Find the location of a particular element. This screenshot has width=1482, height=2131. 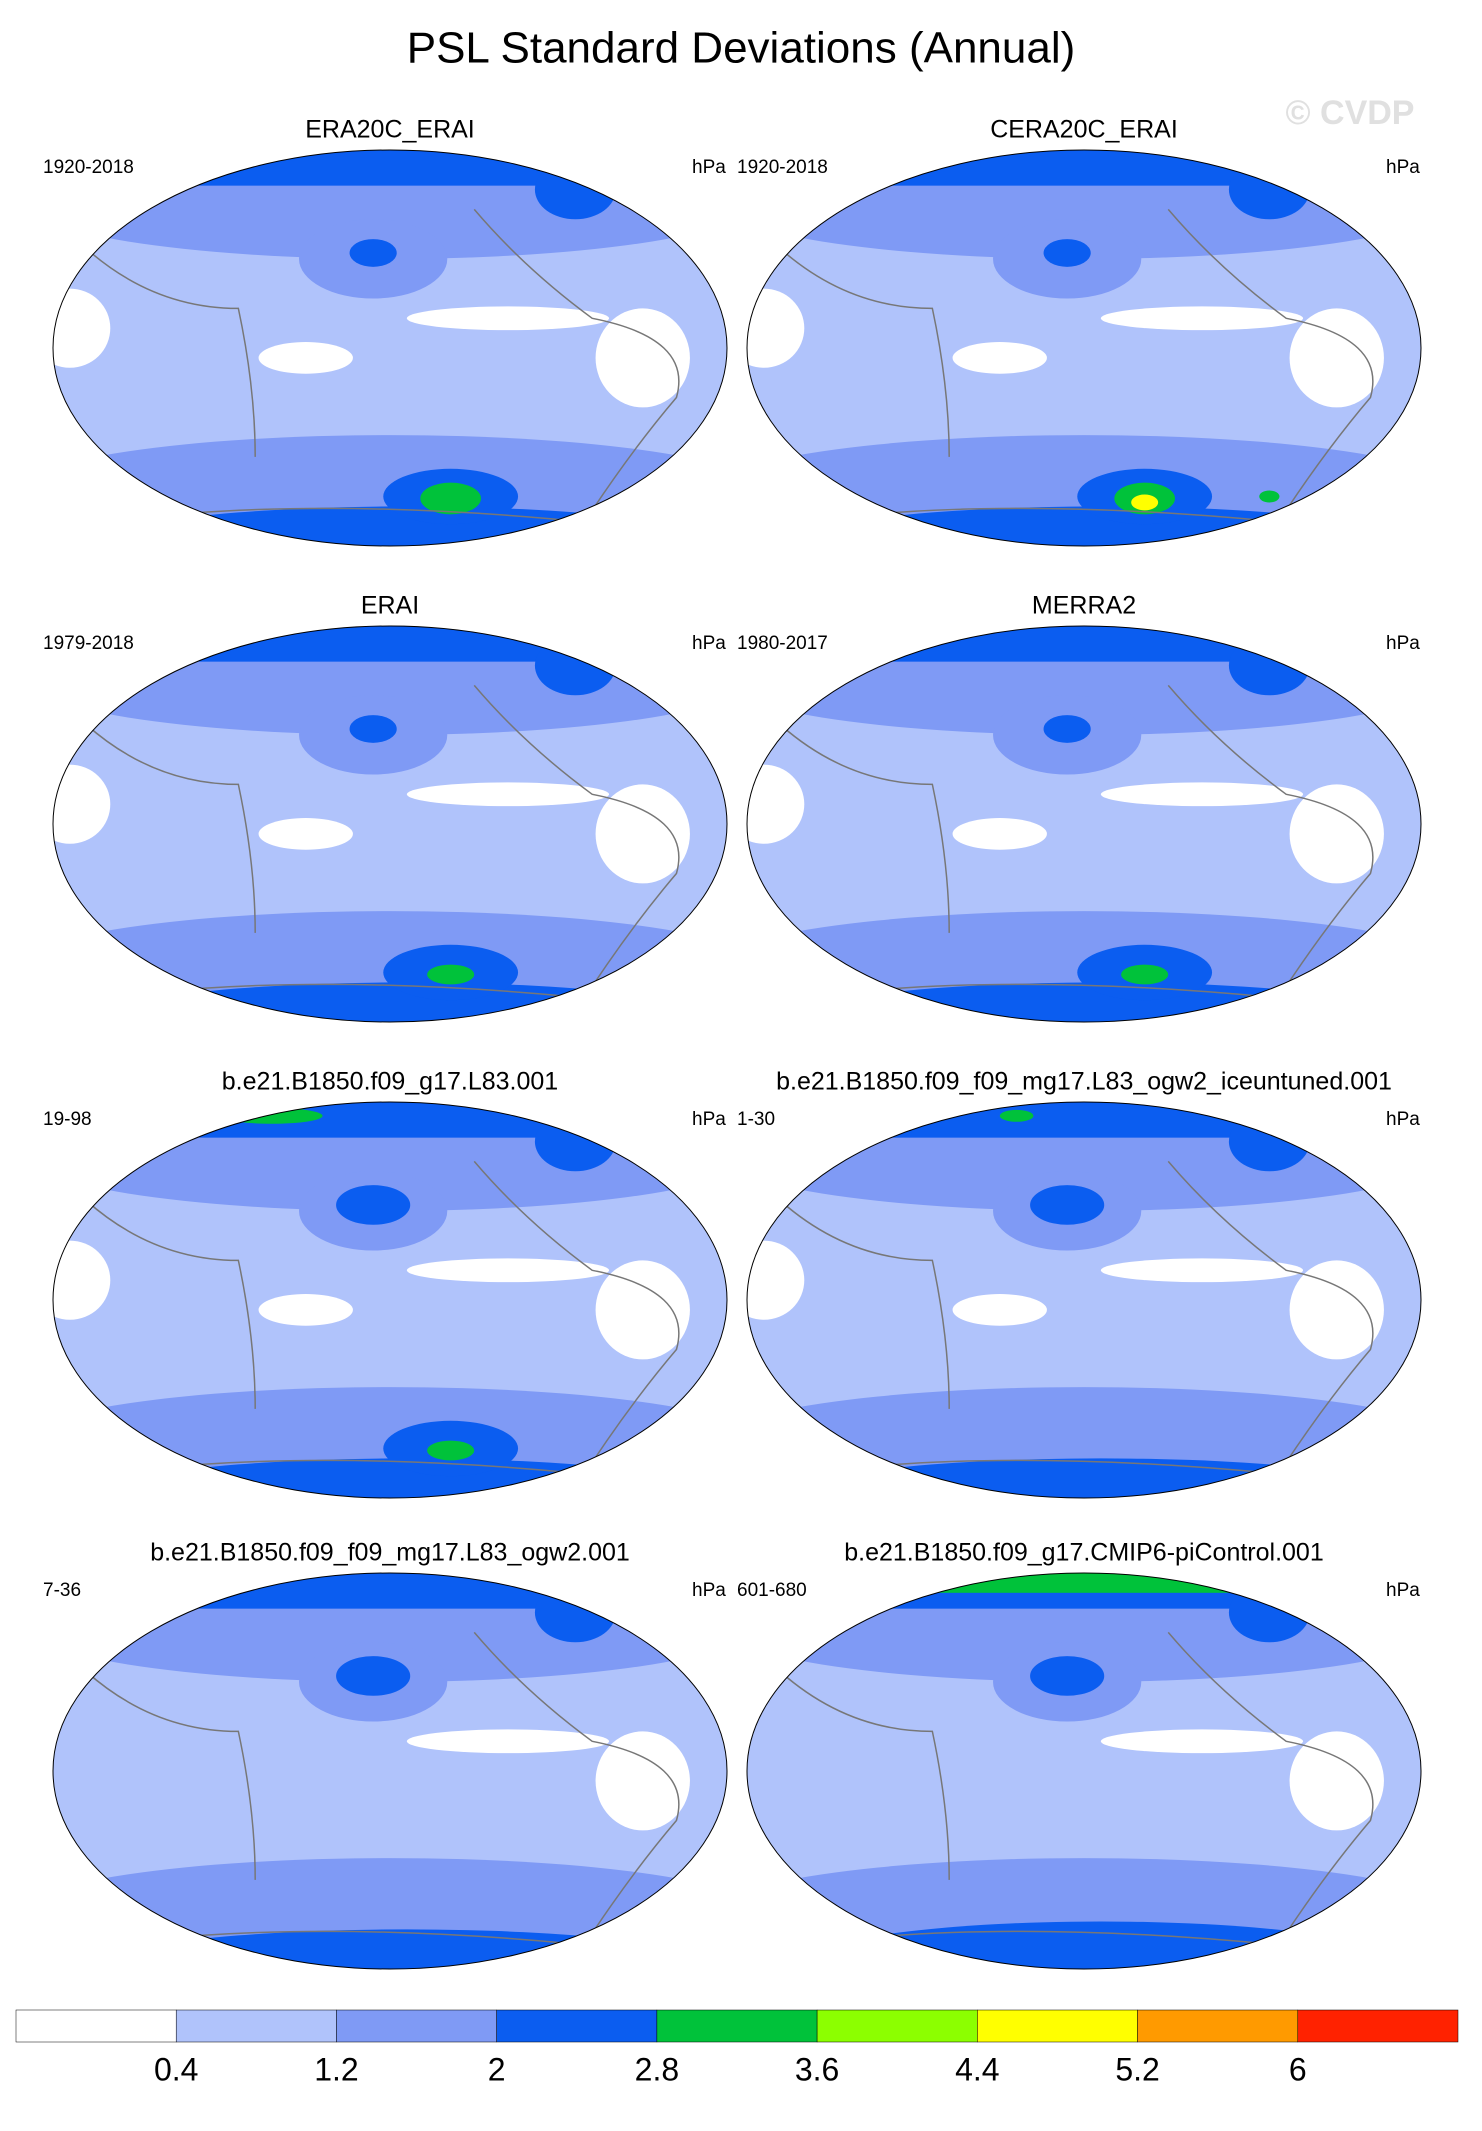

figure-title: PSL Standard Deviations (Annual) is located at coordinates (741, 48).